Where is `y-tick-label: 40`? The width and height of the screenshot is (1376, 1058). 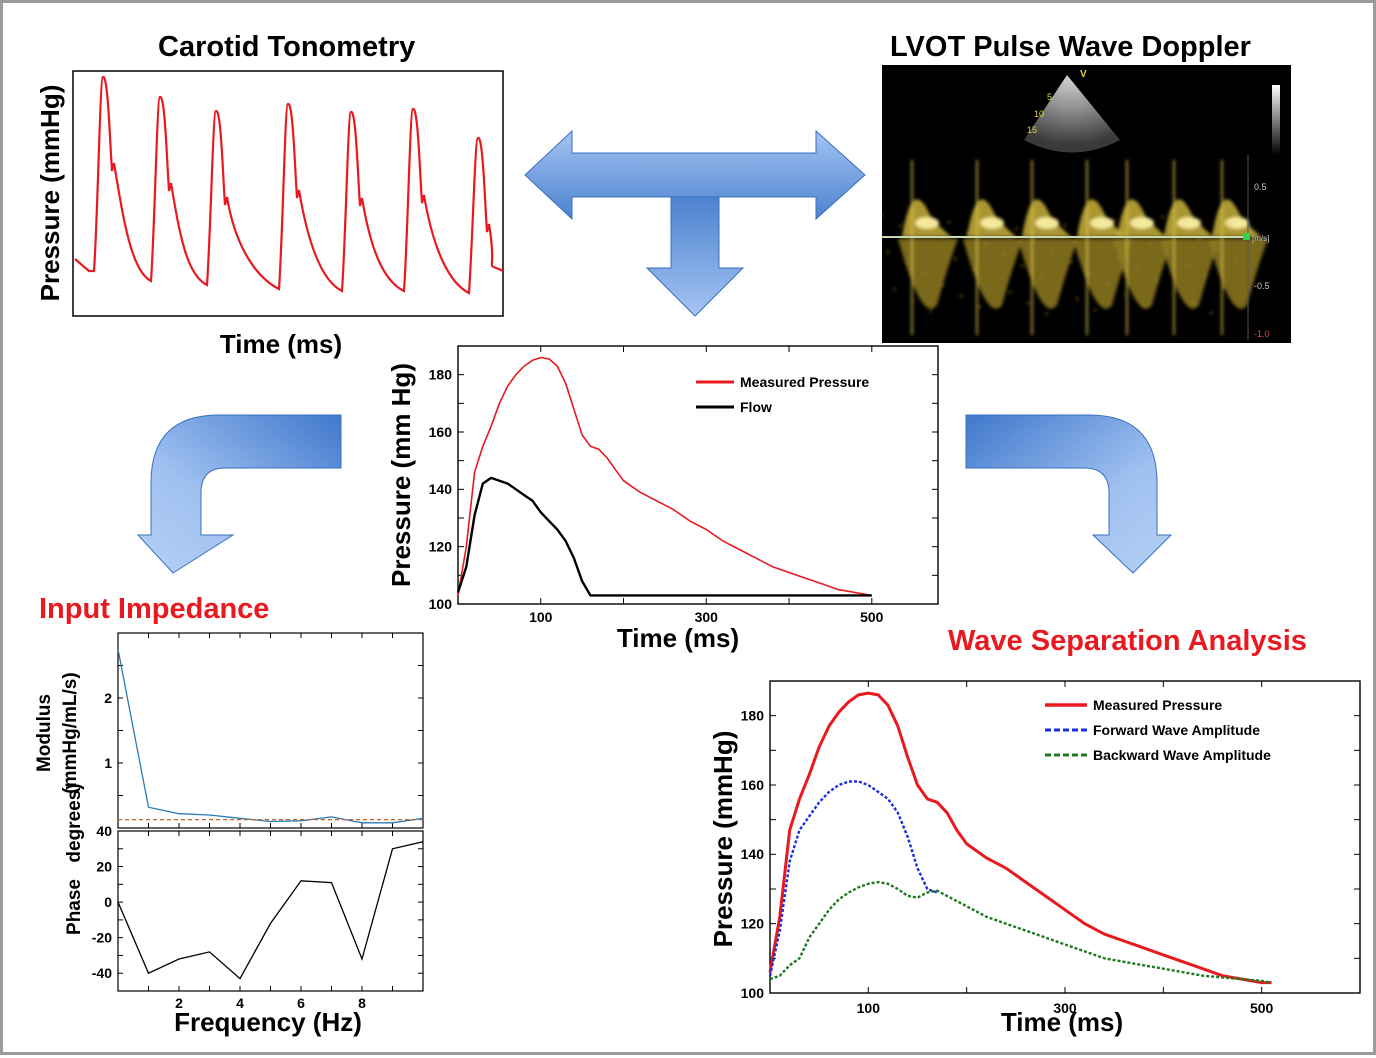
y-tick-label: 40 is located at coordinates (104, 831).